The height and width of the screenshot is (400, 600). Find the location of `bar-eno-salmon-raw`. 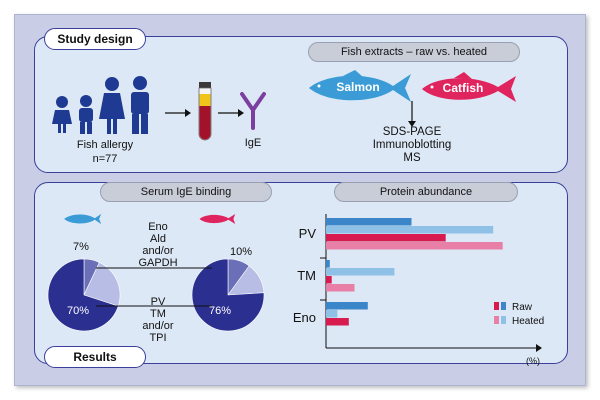

bar-eno-salmon-raw is located at coordinates (347, 306).